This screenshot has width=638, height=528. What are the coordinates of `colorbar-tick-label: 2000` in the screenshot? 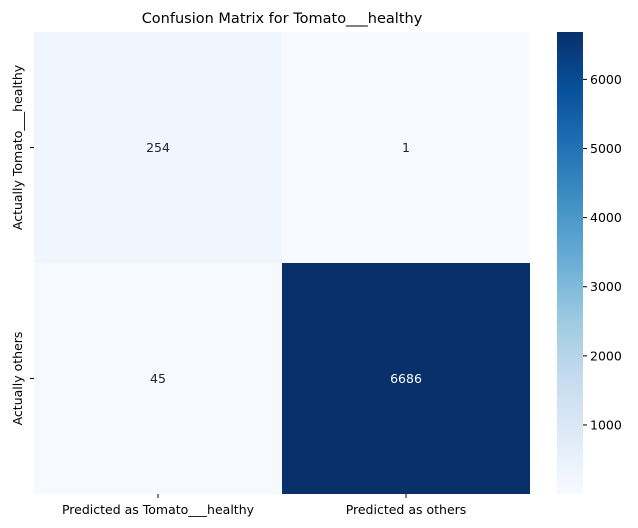 It's located at (606, 355).